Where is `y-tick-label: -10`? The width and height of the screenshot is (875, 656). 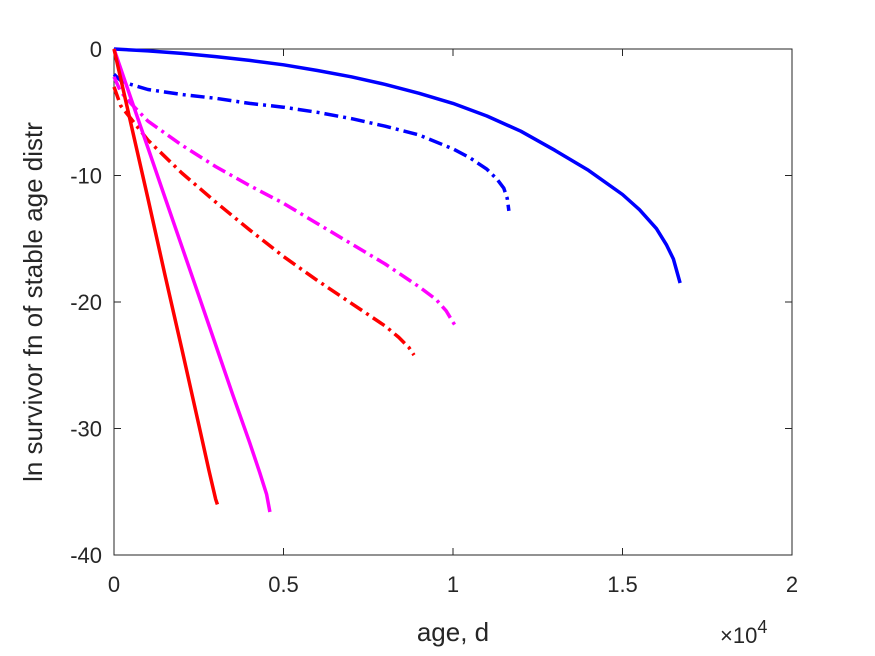 y-tick-label: -10 is located at coordinates (86, 176).